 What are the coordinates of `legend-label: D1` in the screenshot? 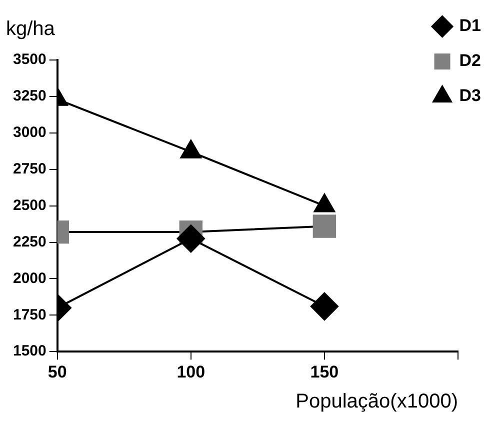 It's located at (470, 26).